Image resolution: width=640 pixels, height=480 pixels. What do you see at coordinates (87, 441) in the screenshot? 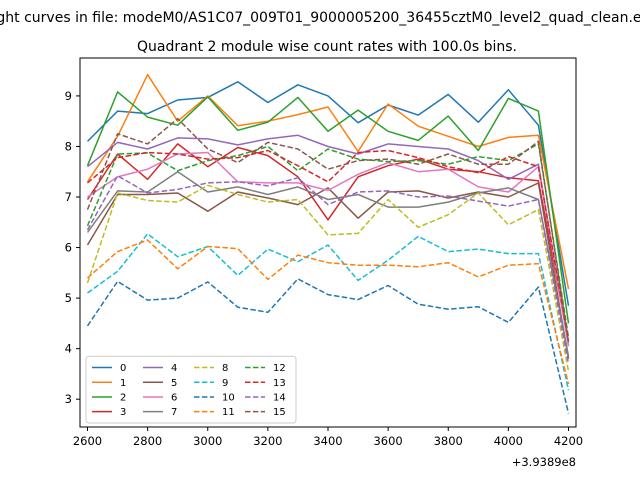
I see `x-tick-label: 2600` at bounding box center [87, 441].